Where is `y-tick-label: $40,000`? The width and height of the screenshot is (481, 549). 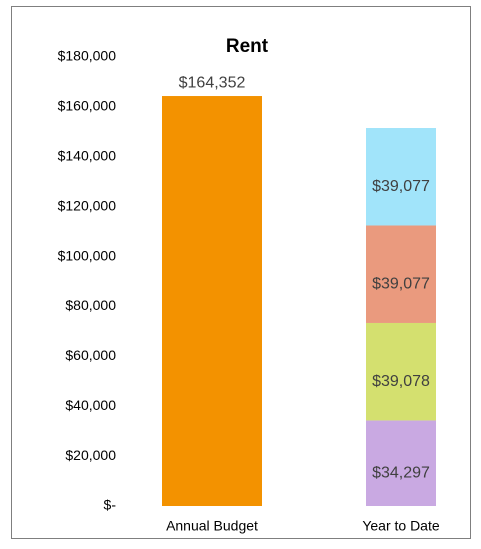
y-tick-label: $40,000 is located at coordinates (90, 405).